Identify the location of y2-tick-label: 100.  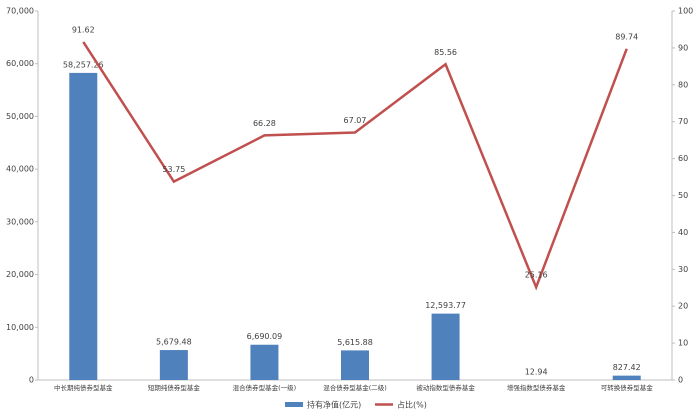
(685, 11).